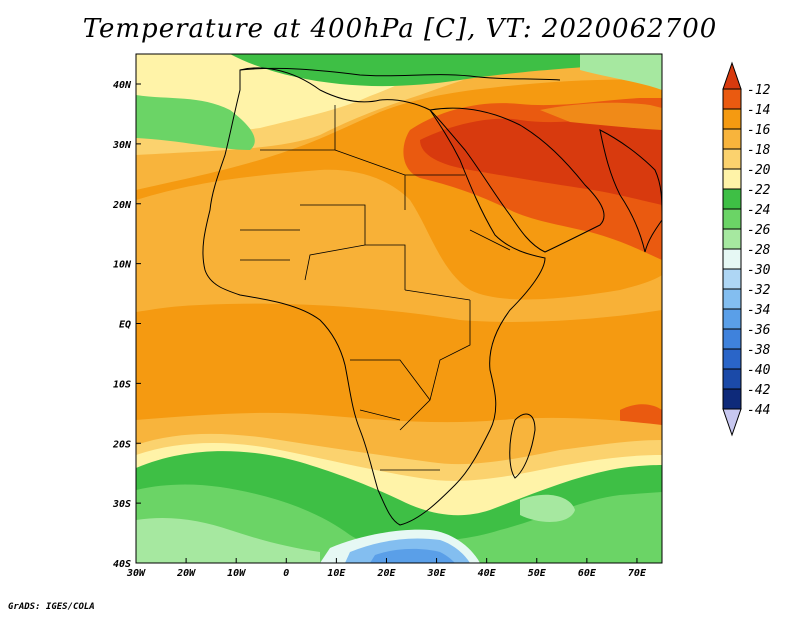 The width and height of the screenshot is (800, 618). I want to click on lon-tick-label: 20E, so click(386, 573).